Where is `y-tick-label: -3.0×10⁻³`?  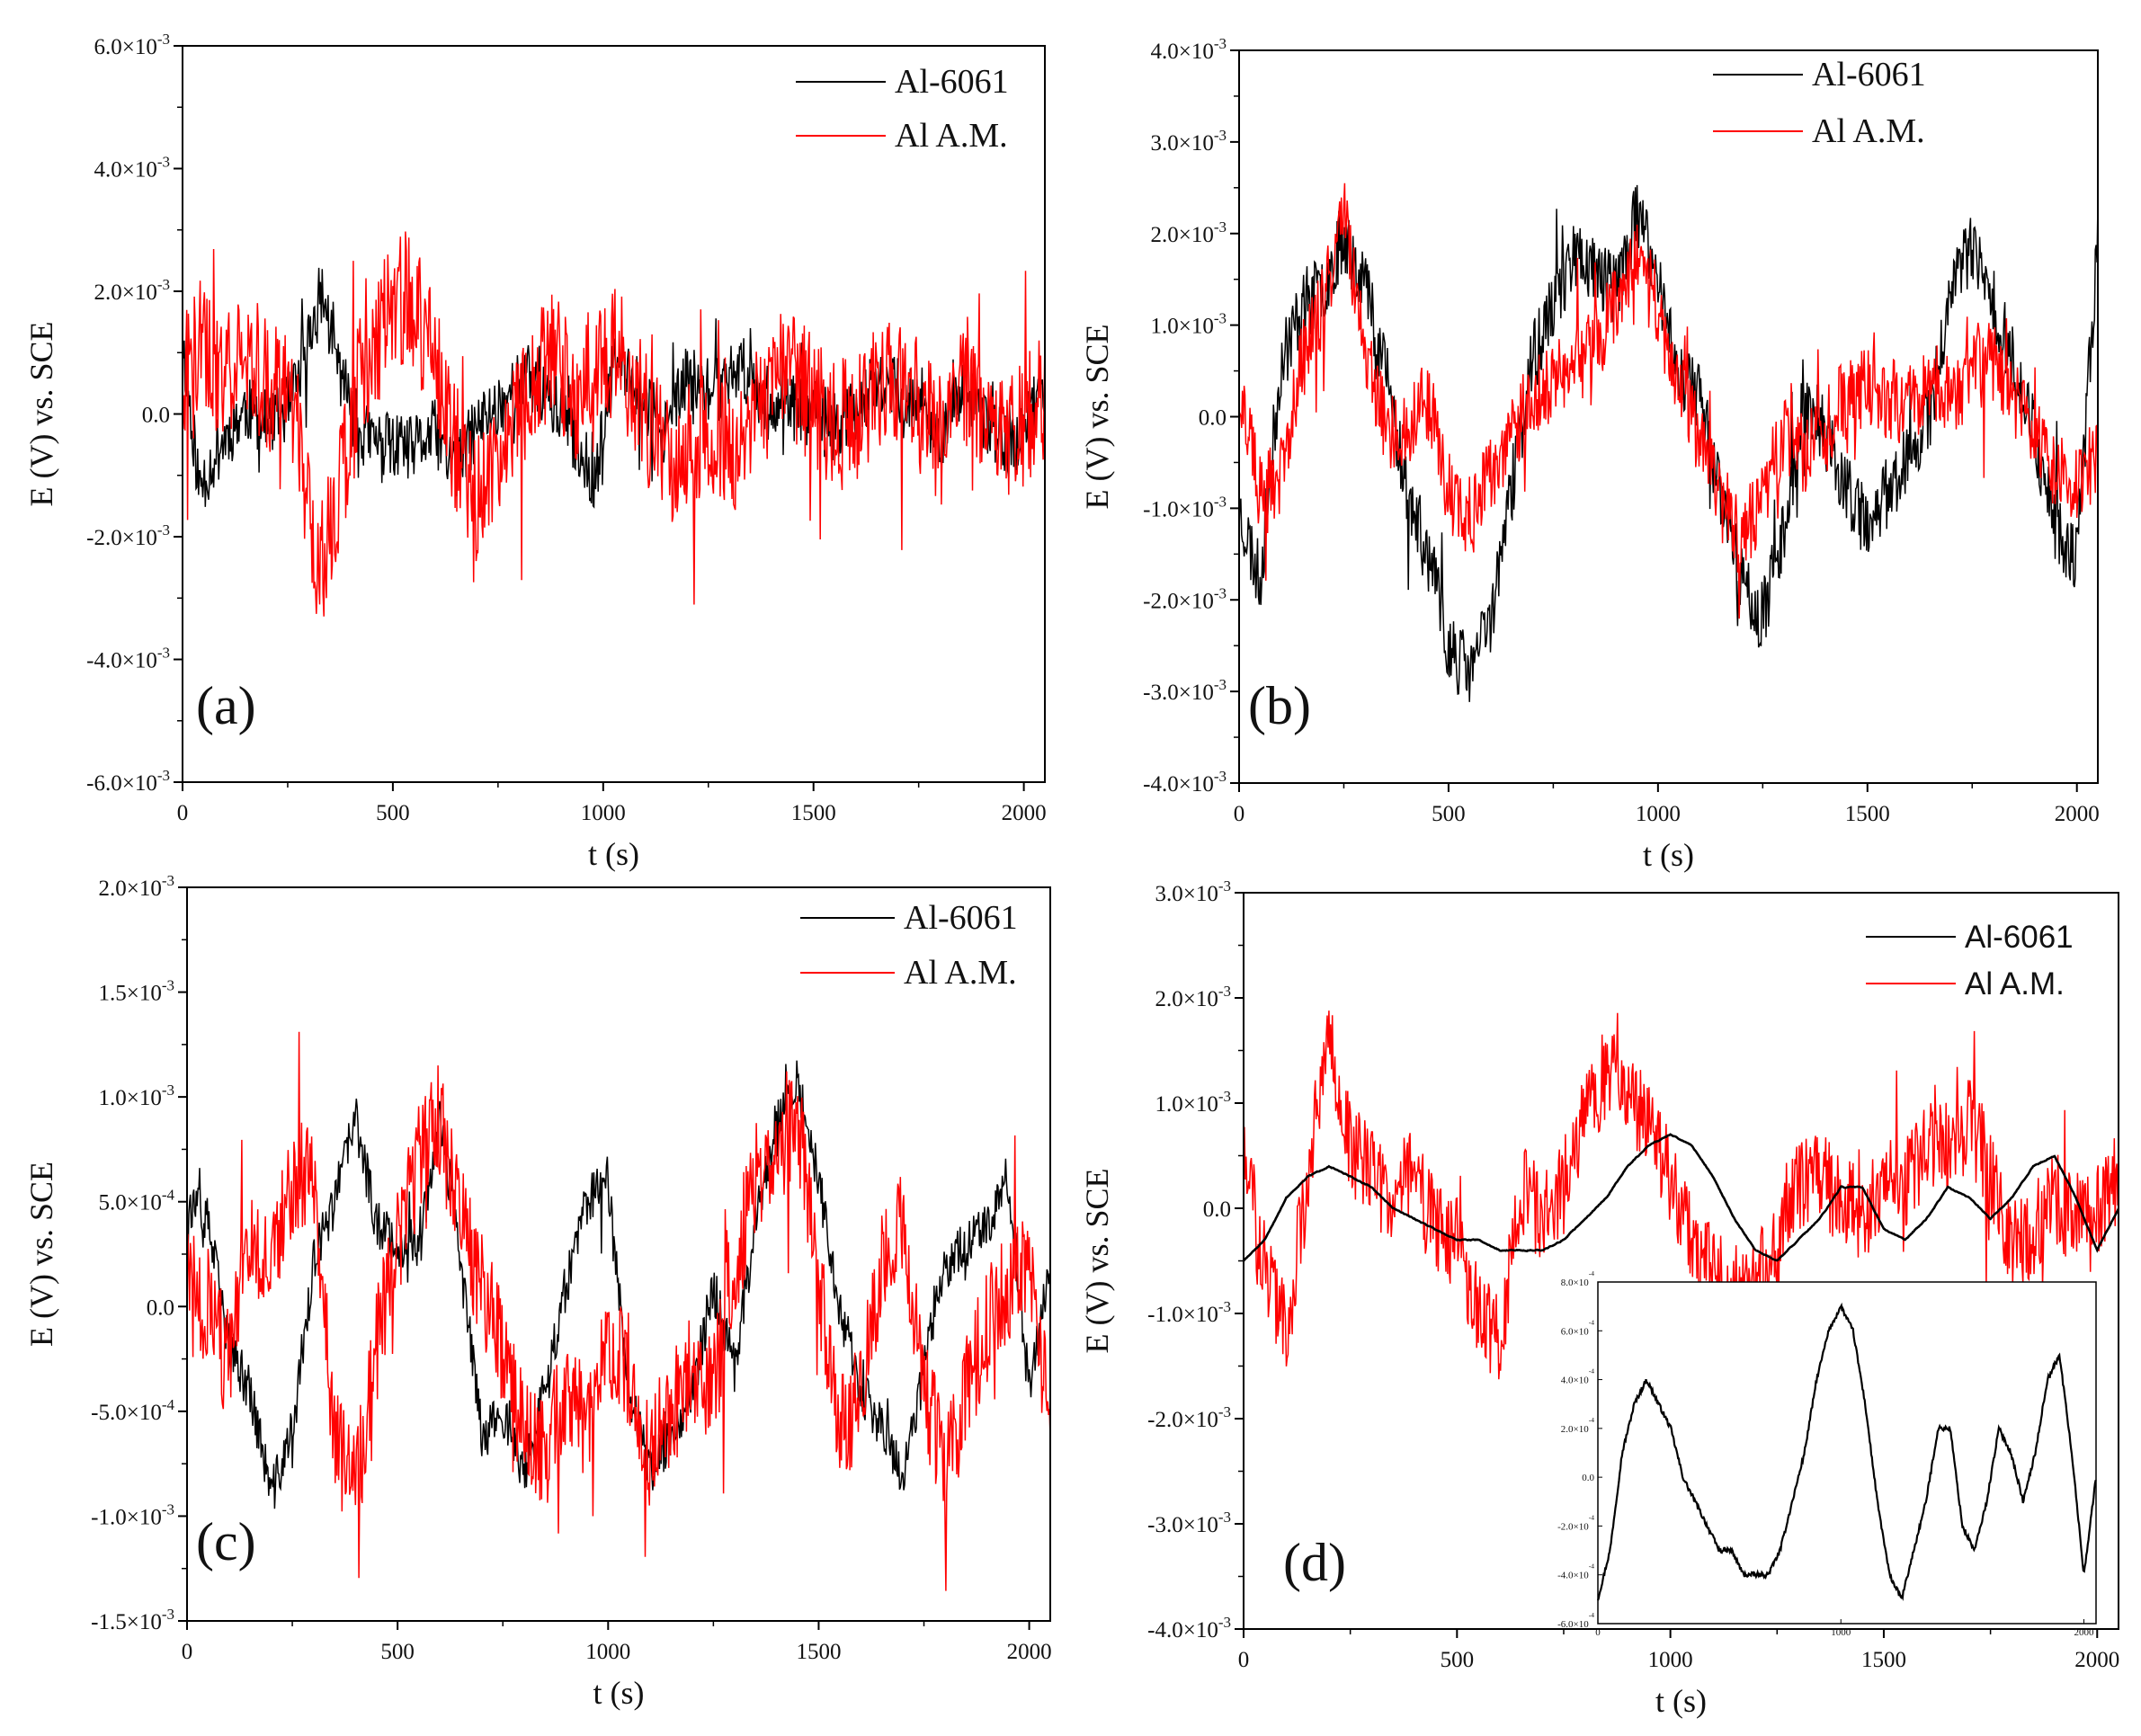
y-tick-label: -3.0×10⁻³ is located at coordinates (1185, 690).